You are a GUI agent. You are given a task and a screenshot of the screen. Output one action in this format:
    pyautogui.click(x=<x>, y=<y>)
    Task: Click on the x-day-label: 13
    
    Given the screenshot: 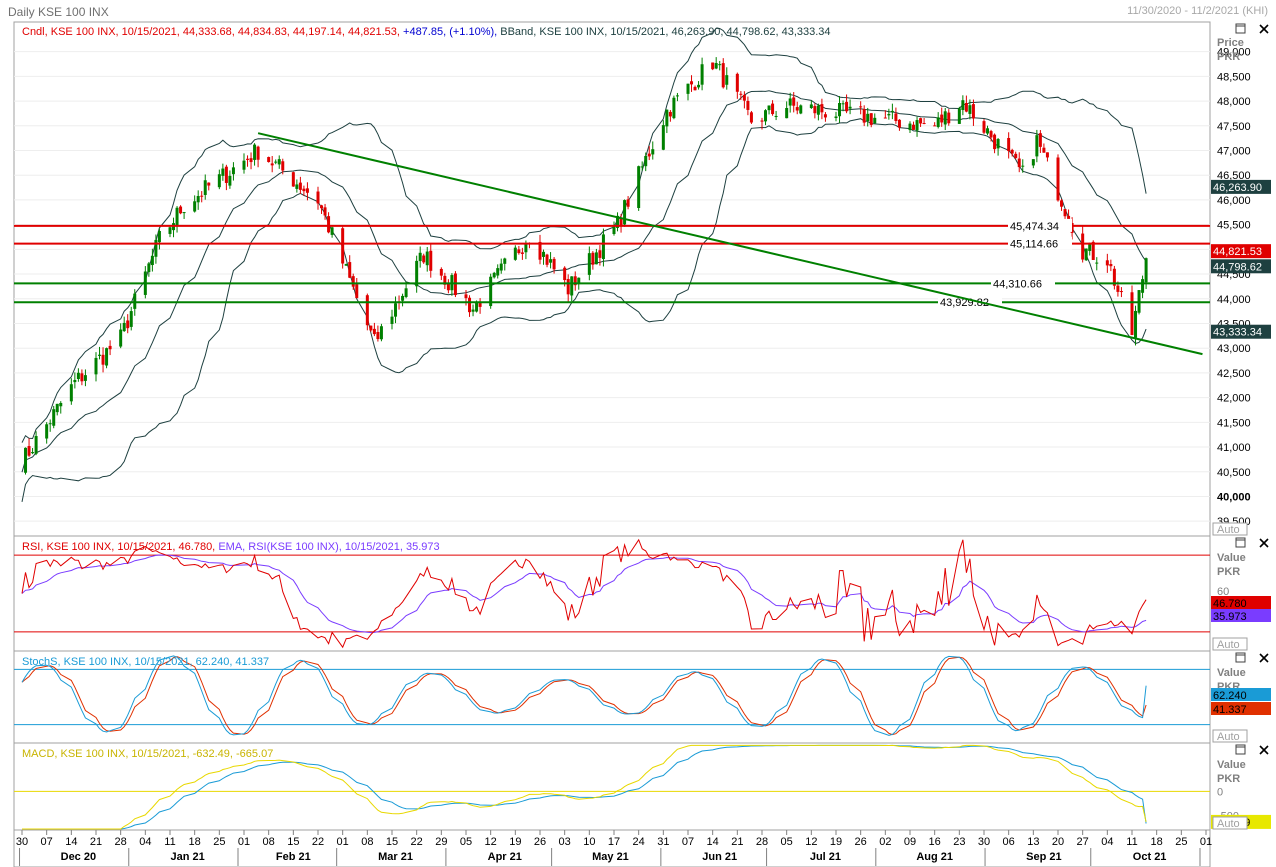 What is the action you would take?
    pyautogui.click(x=1033, y=842)
    